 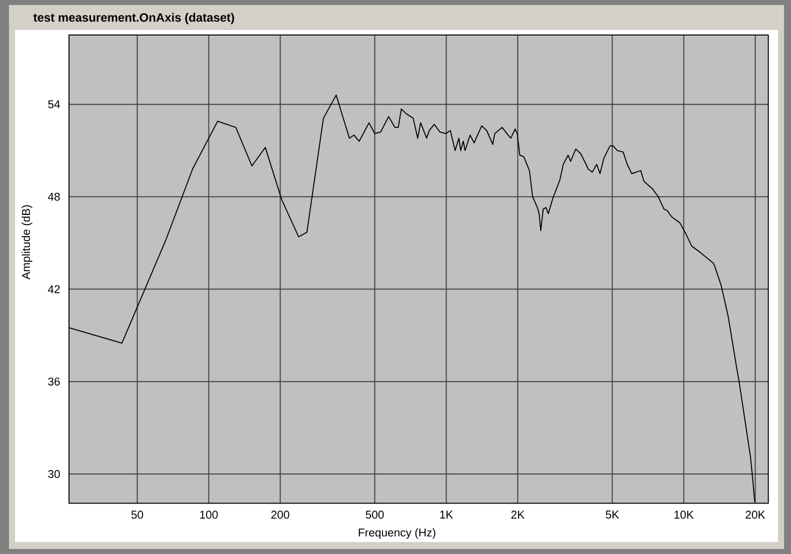 What do you see at coordinates (54, 196) in the screenshot?
I see `y-tick-label: 48` at bounding box center [54, 196].